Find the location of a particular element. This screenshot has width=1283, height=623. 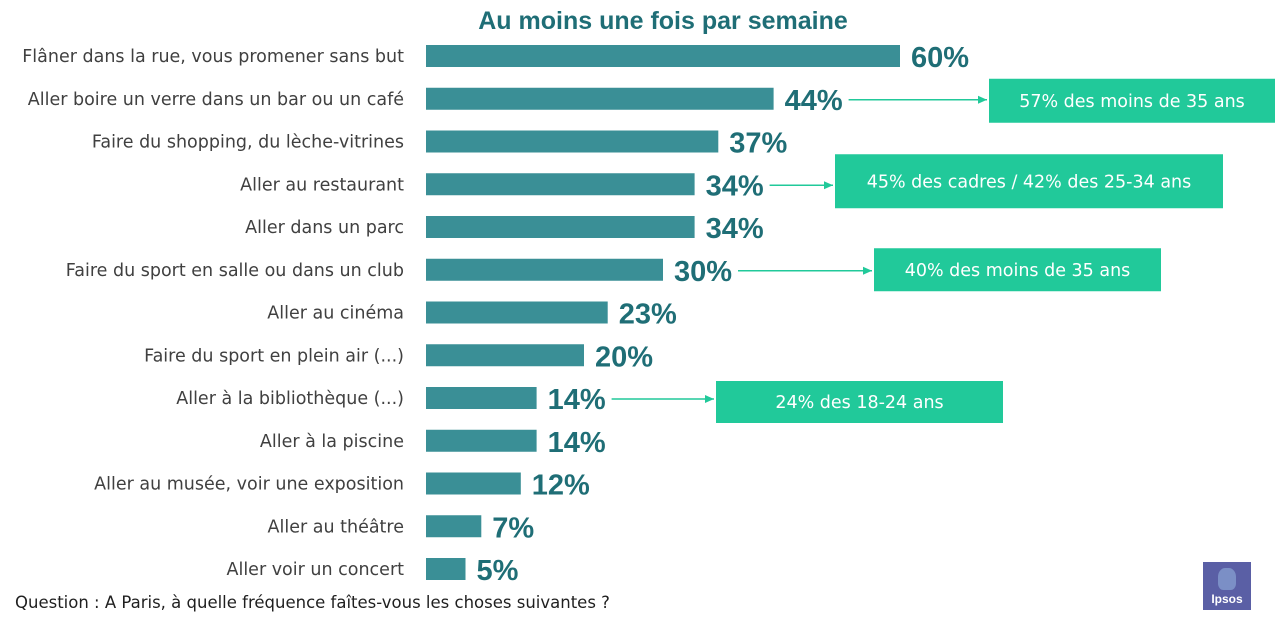

data-label: 37% is located at coordinates (758, 144).